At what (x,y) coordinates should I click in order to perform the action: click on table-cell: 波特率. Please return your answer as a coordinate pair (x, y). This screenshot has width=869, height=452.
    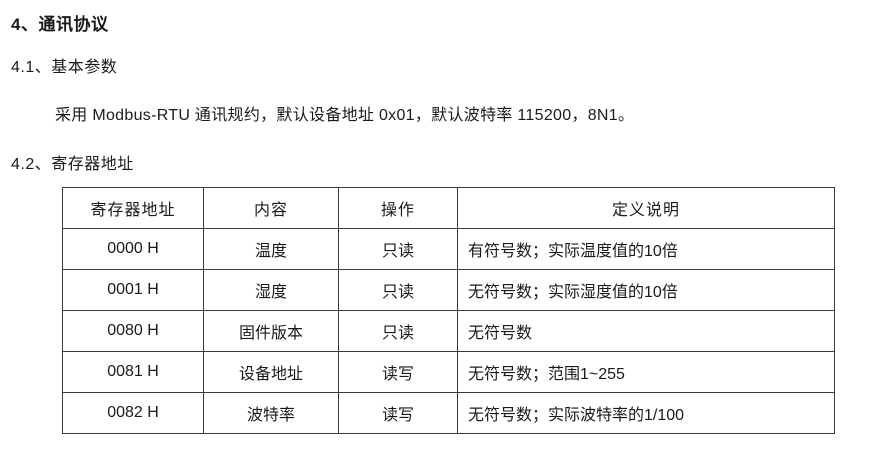
    Looking at the image, I should click on (271, 413).